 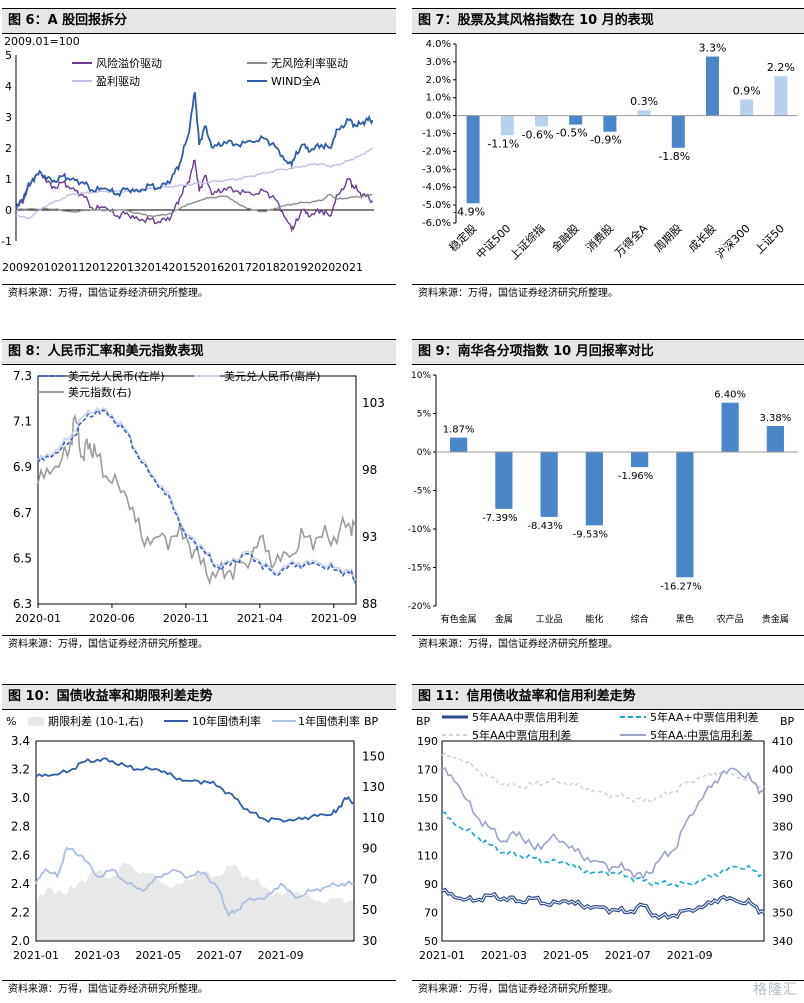 What do you see at coordinates (155, 267) in the screenshot?
I see `x-tick-label: 2014` at bounding box center [155, 267].